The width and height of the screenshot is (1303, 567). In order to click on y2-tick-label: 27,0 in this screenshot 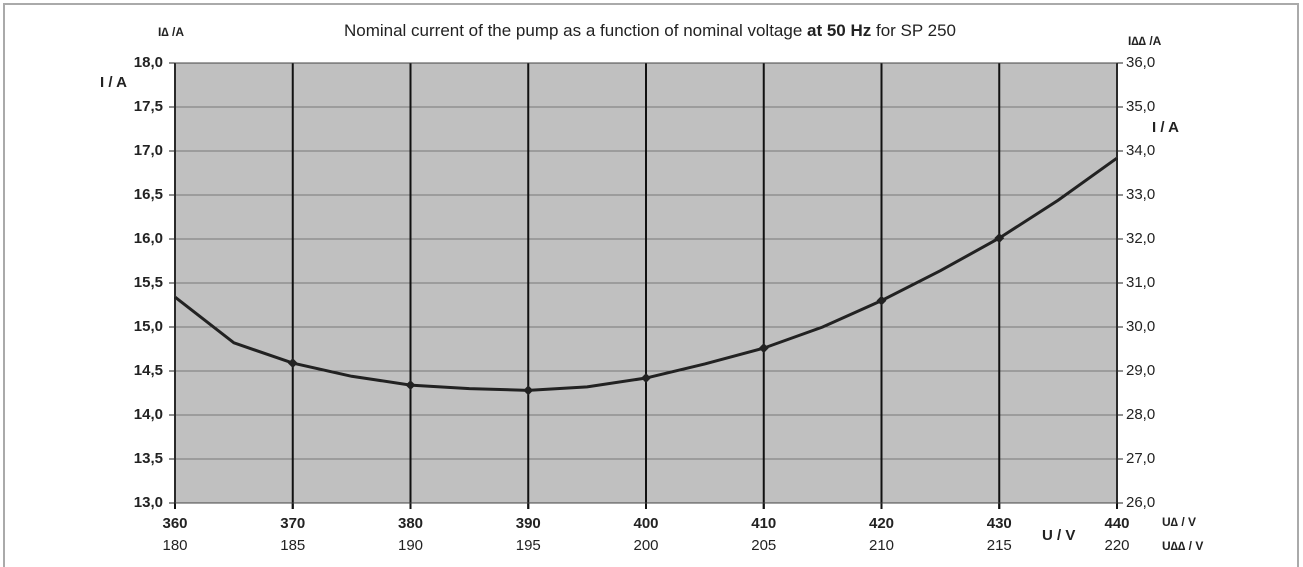, I will do `click(1140, 458)`.